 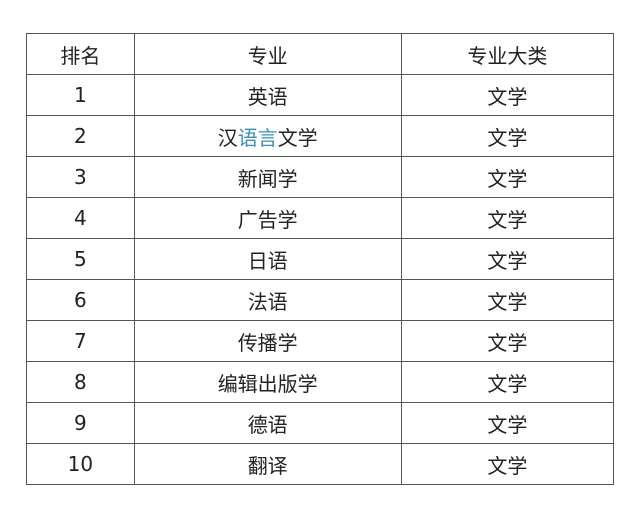 I want to click on major-cell: 传播学, so click(x=267, y=341).